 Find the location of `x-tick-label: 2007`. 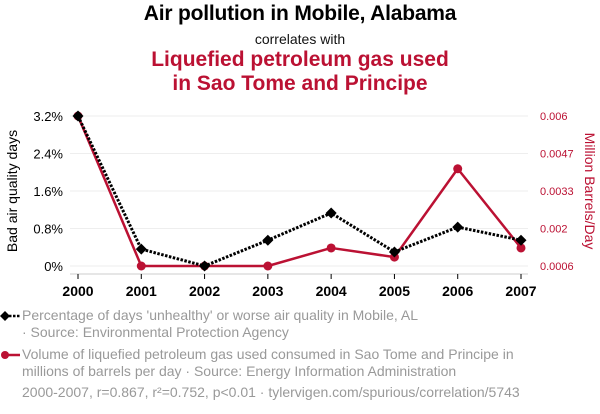

x-tick-label: 2007 is located at coordinates (520, 291).